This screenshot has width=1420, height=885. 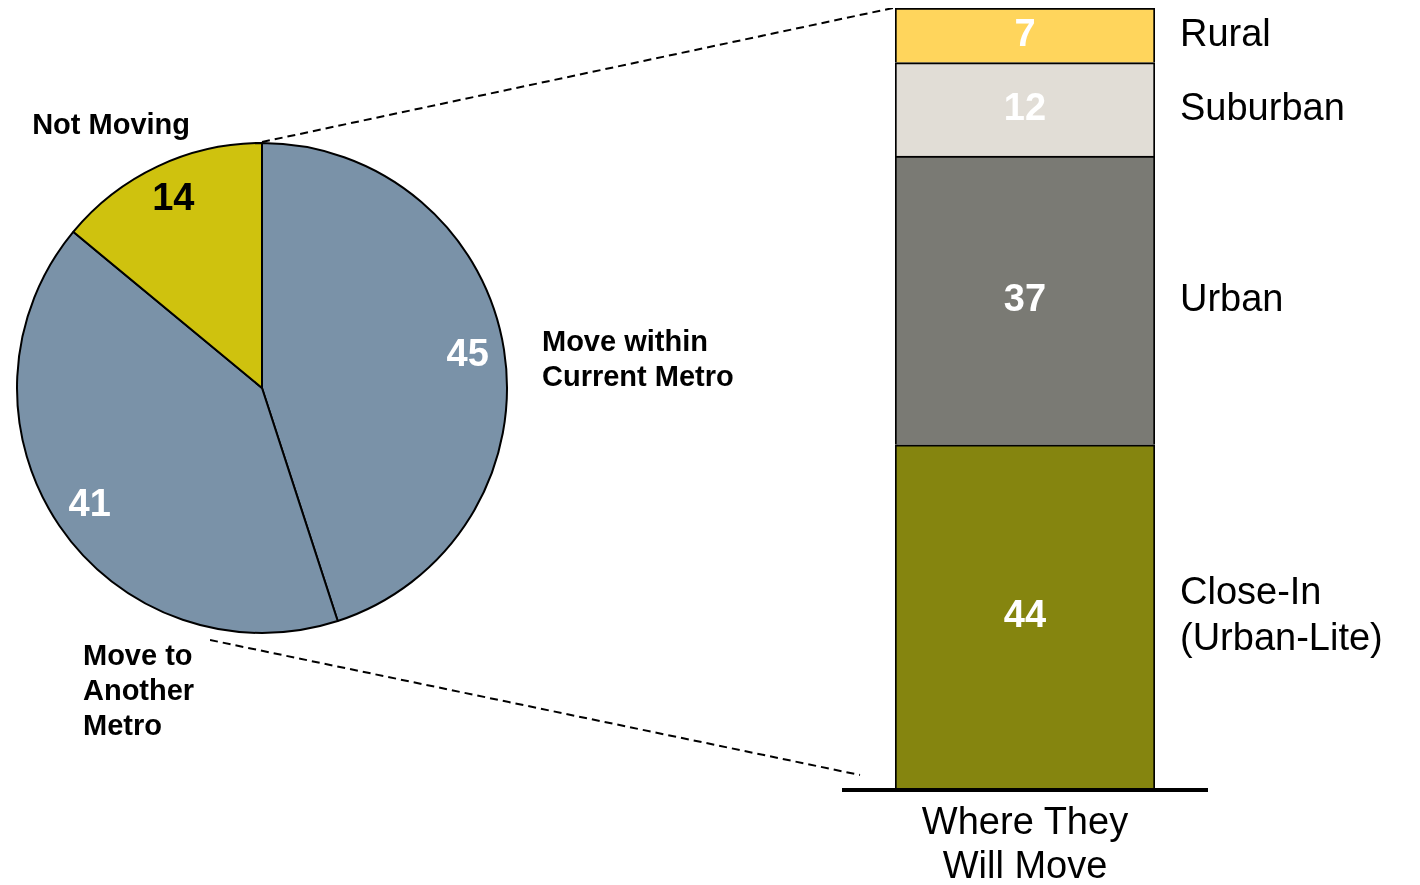 What do you see at coordinates (1025, 32) in the screenshot?
I see `data-label: 7` at bounding box center [1025, 32].